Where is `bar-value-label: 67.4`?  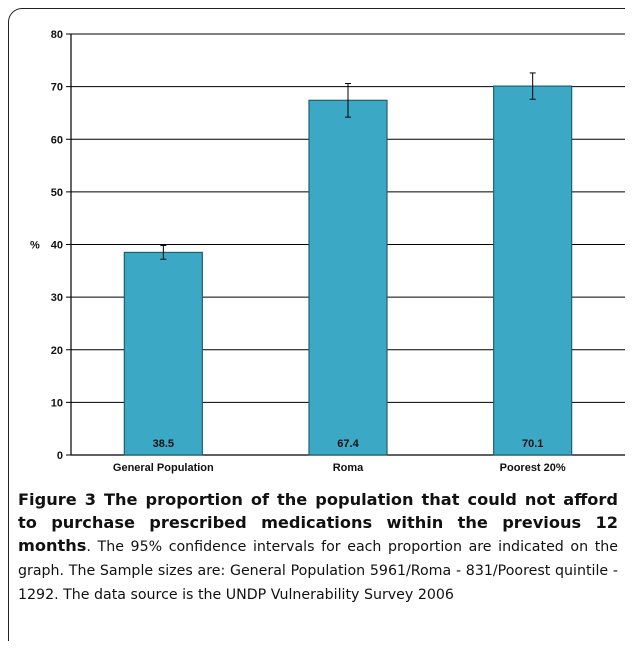
bar-value-label: 67.4 is located at coordinates (348, 444).